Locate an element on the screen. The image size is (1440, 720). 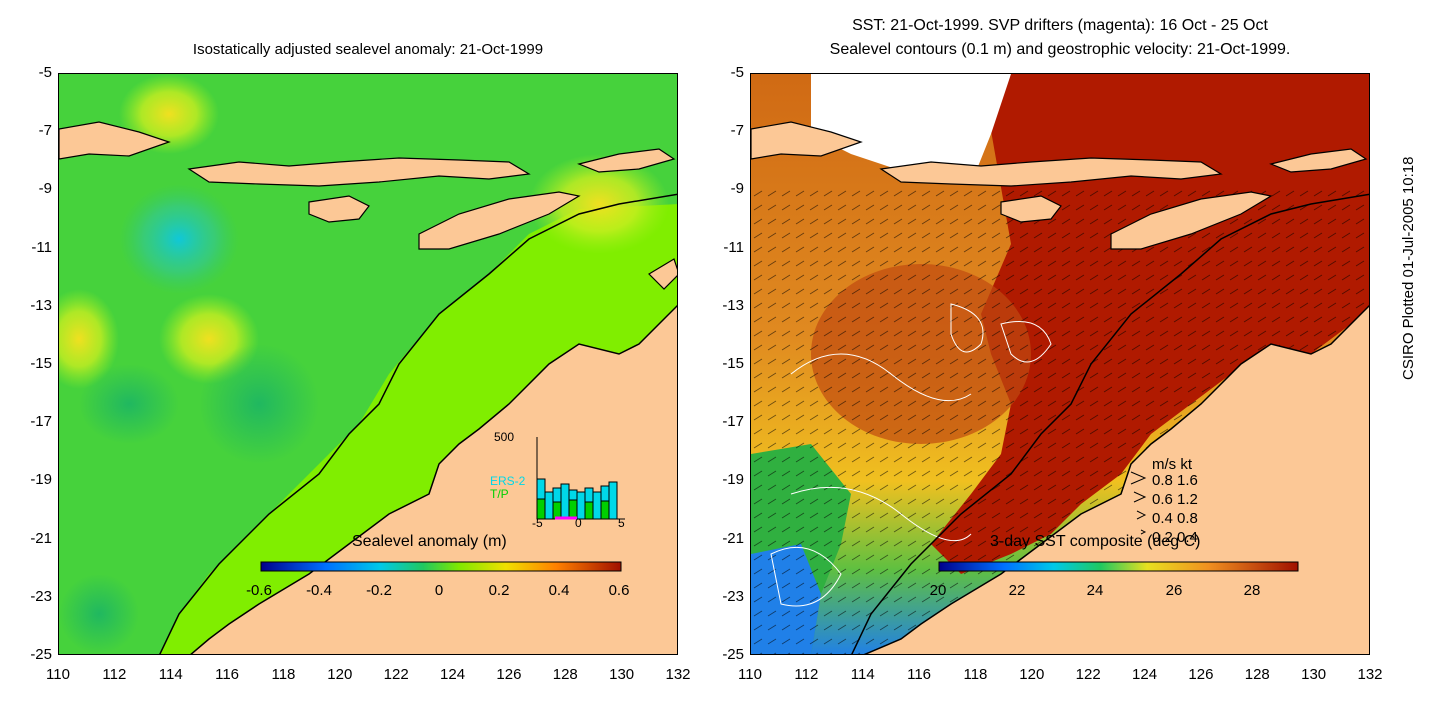
left-map-x-tick-label: 118 is located at coordinates (283, 674).